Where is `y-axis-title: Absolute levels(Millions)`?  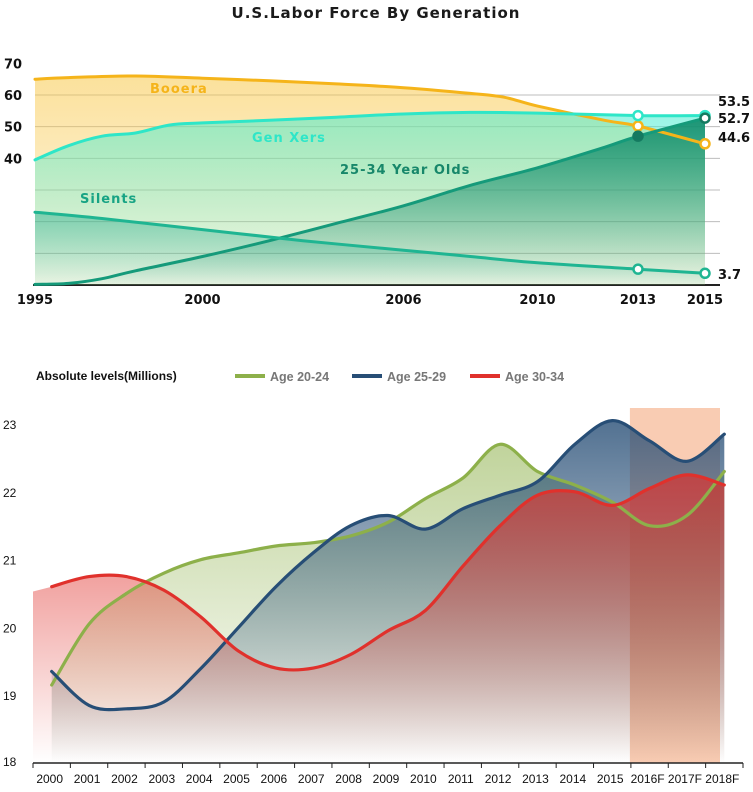 y-axis-title: Absolute levels(Millions) is located at coordinates (106, 376).